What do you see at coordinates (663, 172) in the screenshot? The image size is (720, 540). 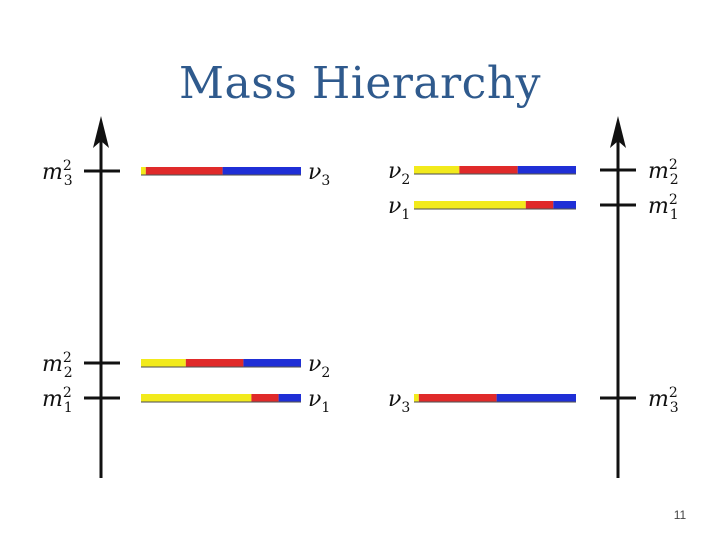 I see `inverted-mass-label-2: m2 2` at bounding box center [663, 172].